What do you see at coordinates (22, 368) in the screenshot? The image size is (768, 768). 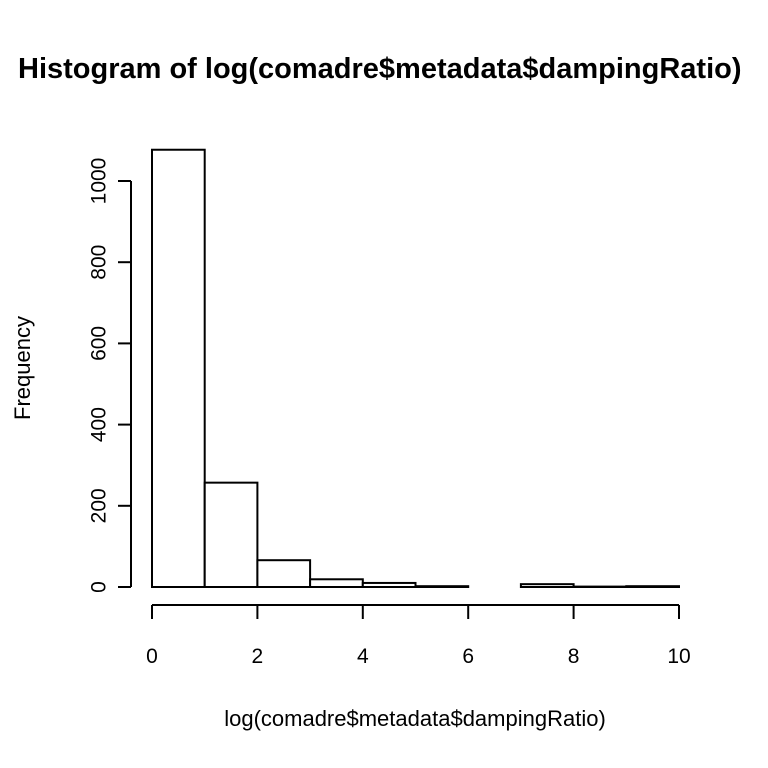 I see `y-axis-label: Frequency` at bounding box center [22, 368].